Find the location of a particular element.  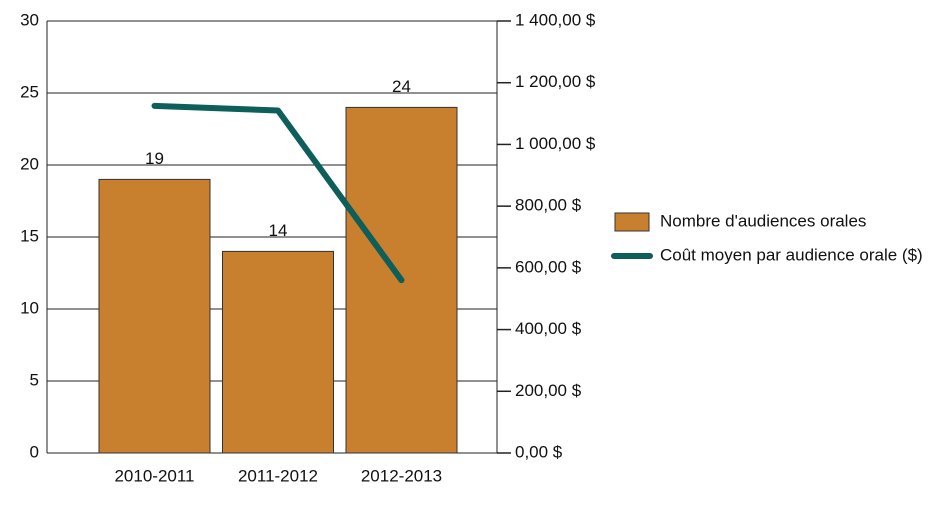

y2-tick-label: 400,00 $ is located at coordinates (548, 328).